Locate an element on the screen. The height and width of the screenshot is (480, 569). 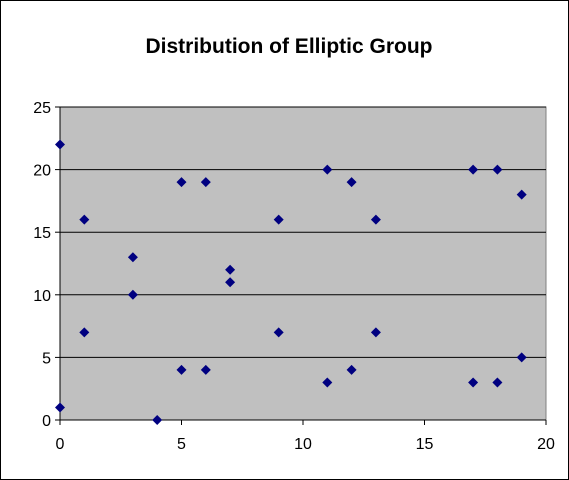
y-axis-ticks: 0 5 10 15 20 25 is located at coordinates (46, 265).